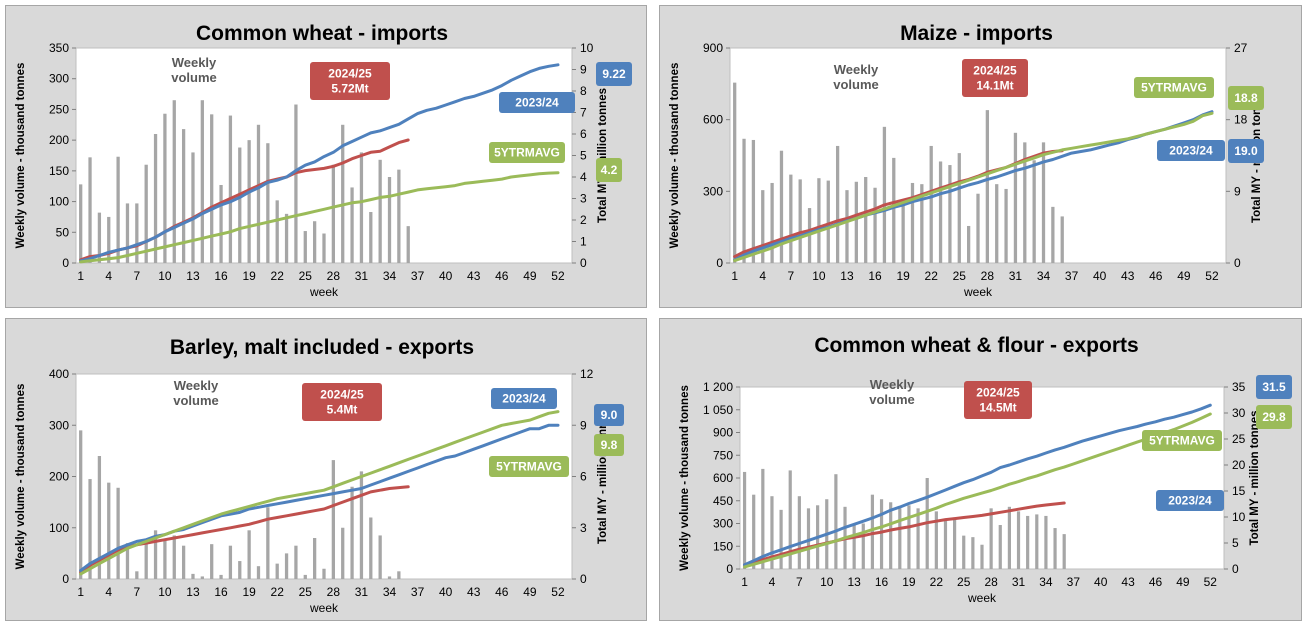 The height and width of the screenshot is (625, 1307). I want to click on x-axis-label: week, so click(982, 598).